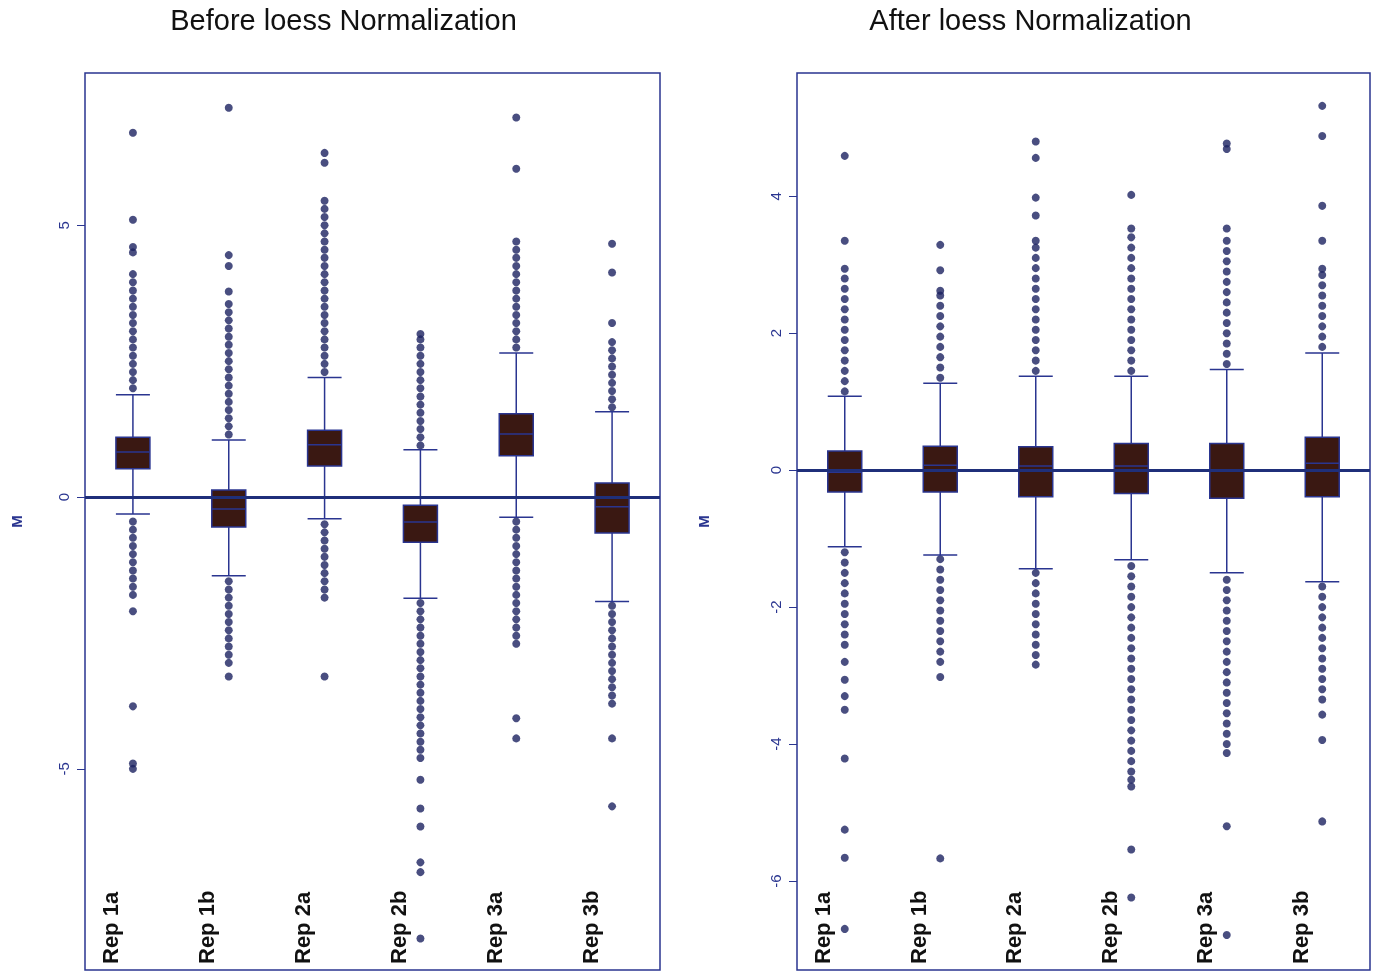 Image resolution: width=1374 pixels, height=973 pixels. Describe the element at coordinates (63, 225) in the screenshot. I see `y-tick-label: 5` at that location.